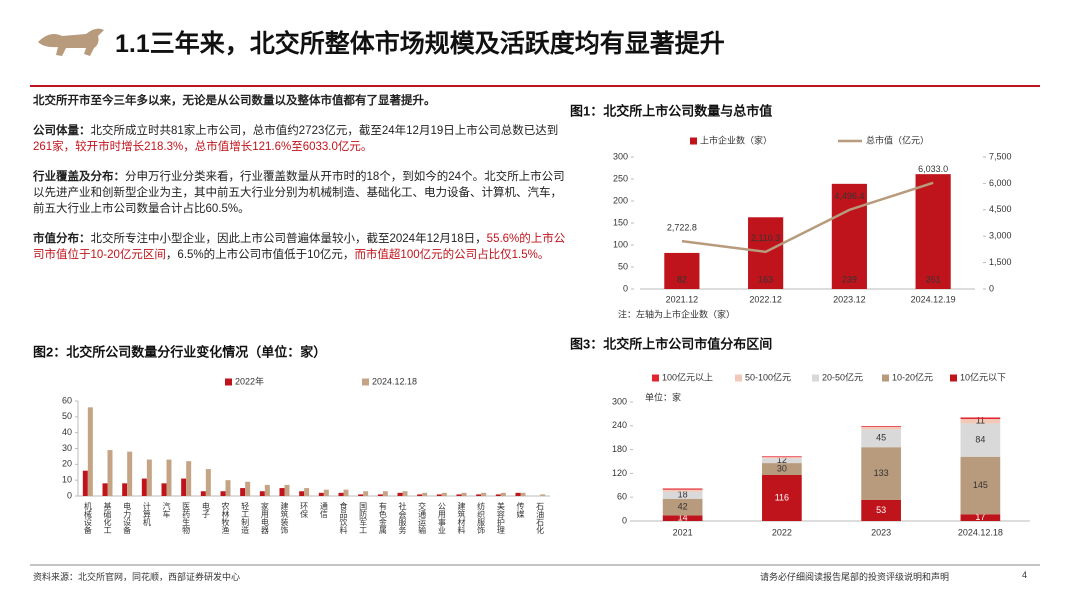  Describe the element at coordinates (264, 518) in the screenshot. I see `x-tick-label: 家用电器` at that location.